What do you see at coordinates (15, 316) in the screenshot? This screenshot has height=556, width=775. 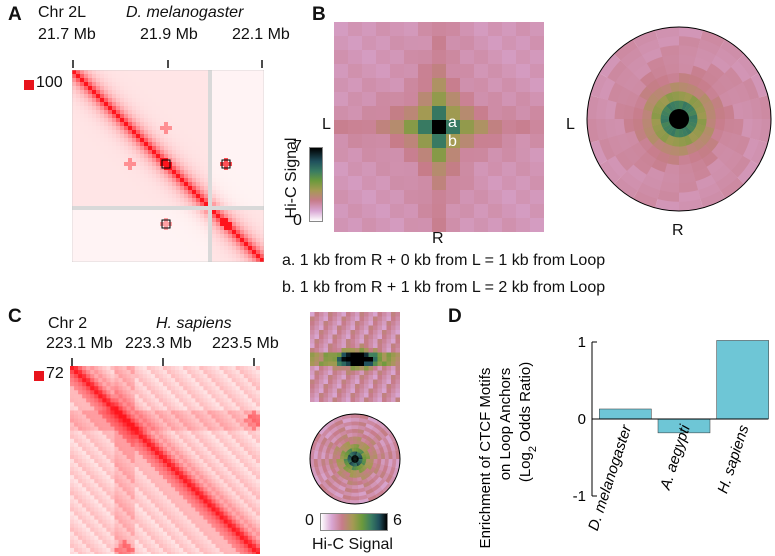 I see `panel-c-letter: C` at bounding box center [15, 316].